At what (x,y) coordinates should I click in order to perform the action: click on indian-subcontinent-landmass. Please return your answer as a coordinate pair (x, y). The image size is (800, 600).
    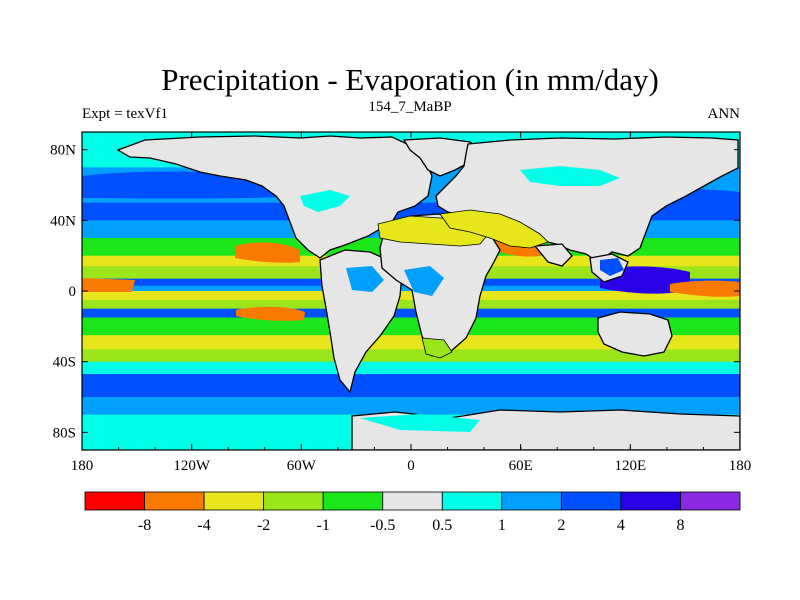
    Looking at the image, I should click on (553, 255).